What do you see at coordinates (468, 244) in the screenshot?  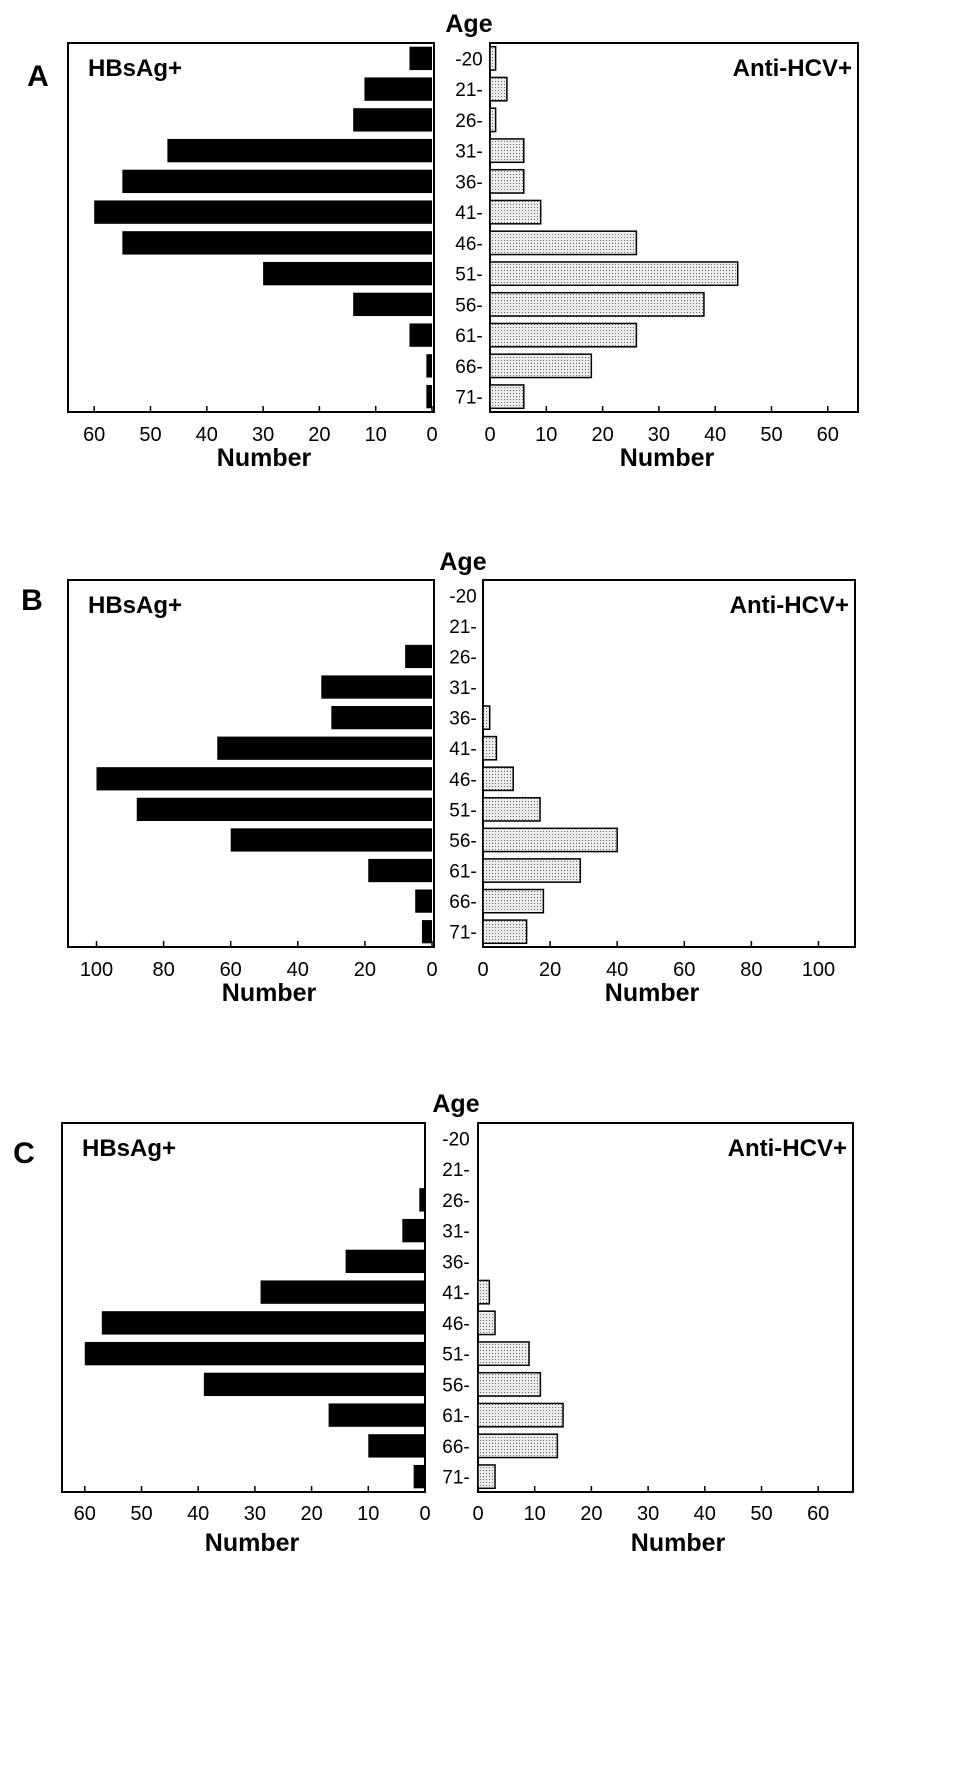 I see `age-category-label: 46-` at bounding box center [468, 244].